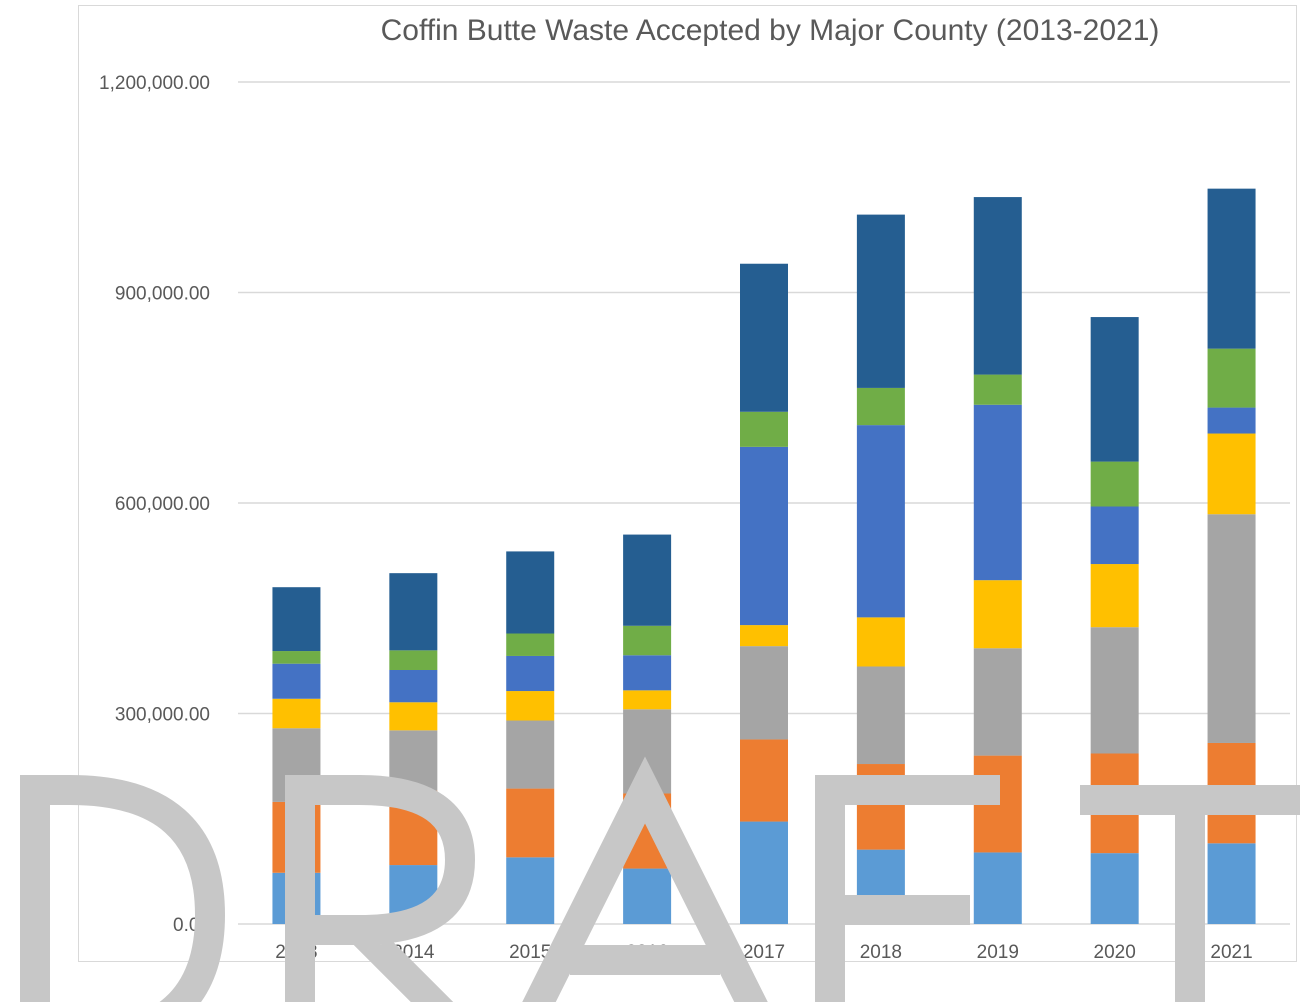  I want to click on x-tick-label: 2020, so click(1115, 952).